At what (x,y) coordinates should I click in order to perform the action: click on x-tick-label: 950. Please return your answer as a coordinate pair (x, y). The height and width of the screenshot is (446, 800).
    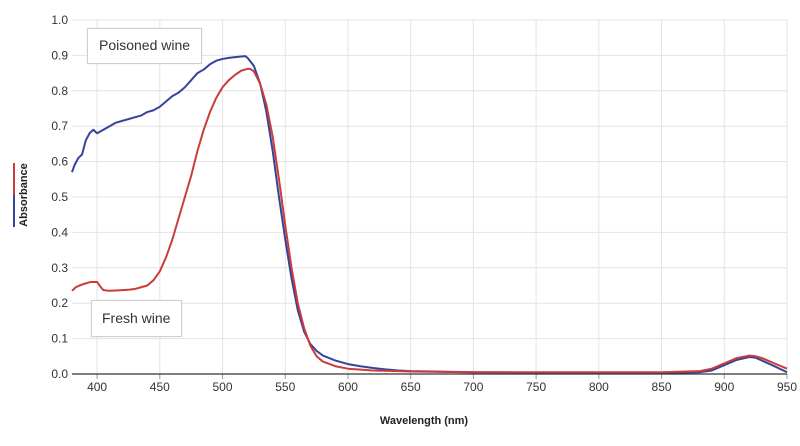
    Looking at the image, I should click on (787, 387).